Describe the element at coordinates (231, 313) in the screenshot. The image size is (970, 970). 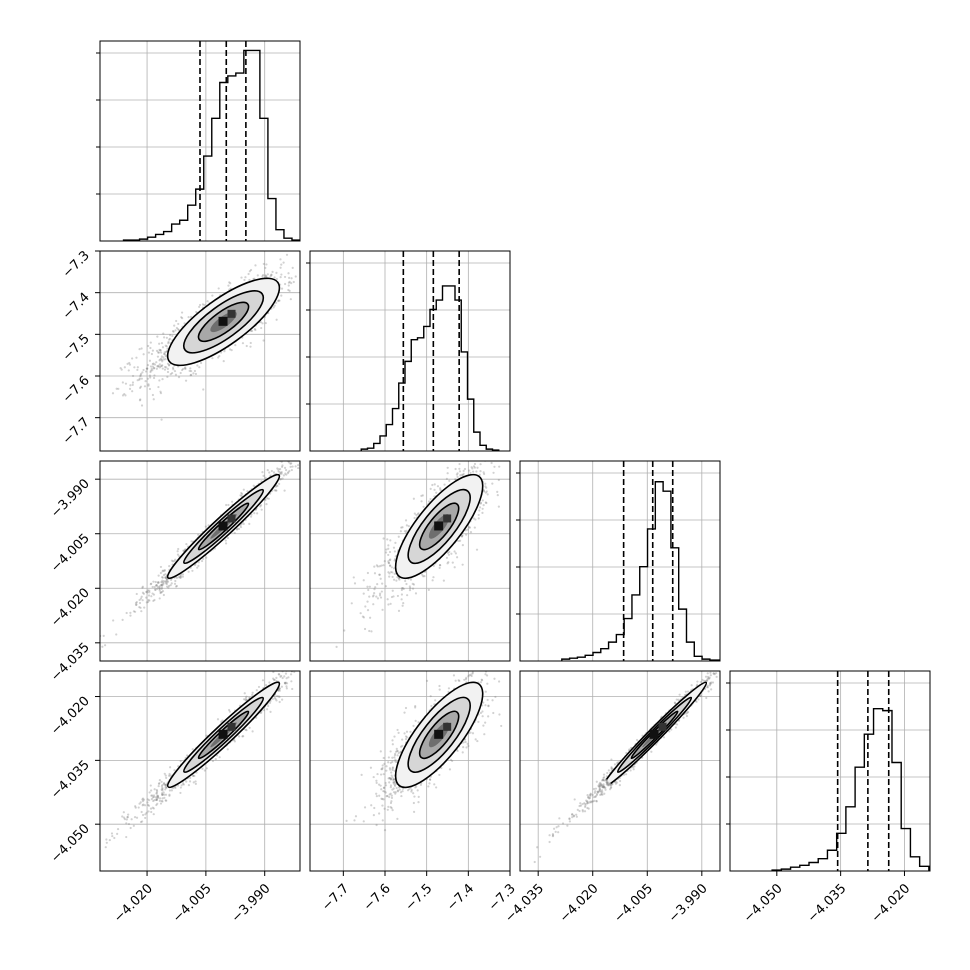
I see `density-peak` at that location.